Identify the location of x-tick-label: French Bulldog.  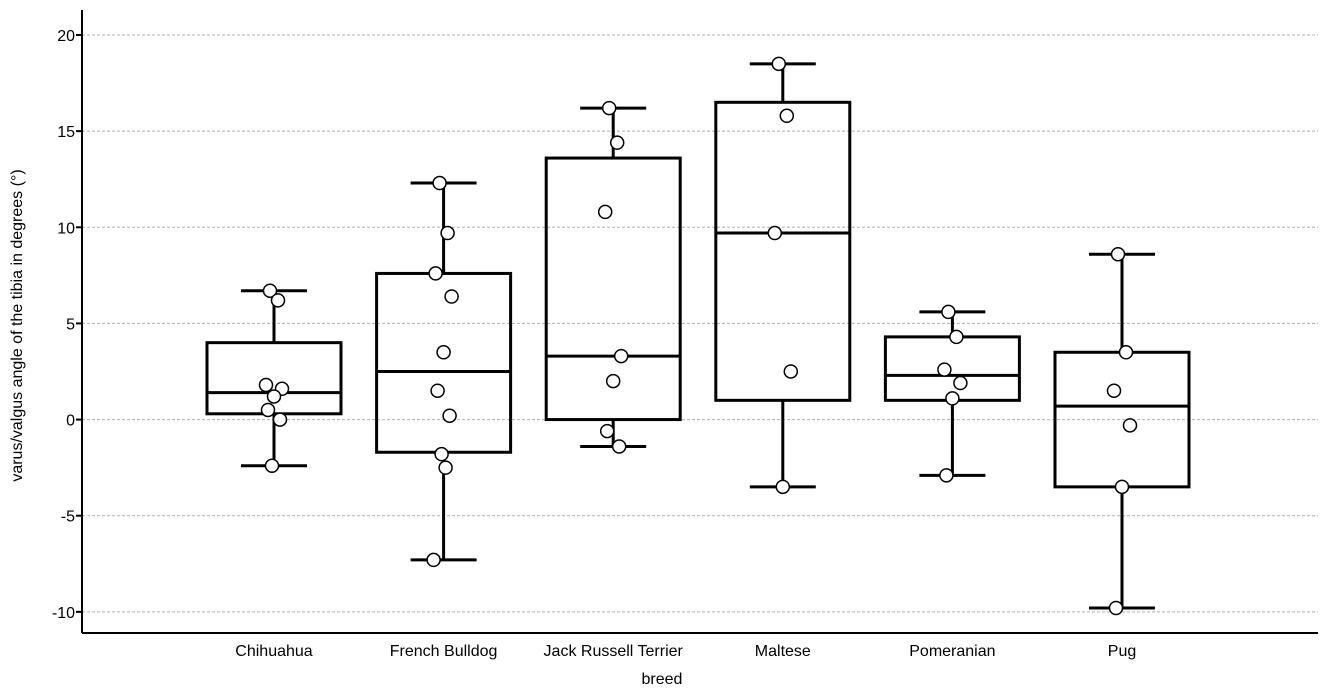
(444, 651).